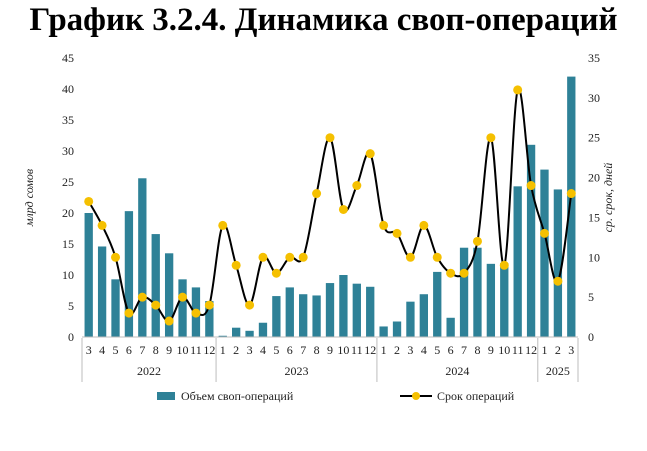  Describe the element at coordinates (29, 198) in the screenshot. I see `y-left-axis-title: млрд сомов` at that location.